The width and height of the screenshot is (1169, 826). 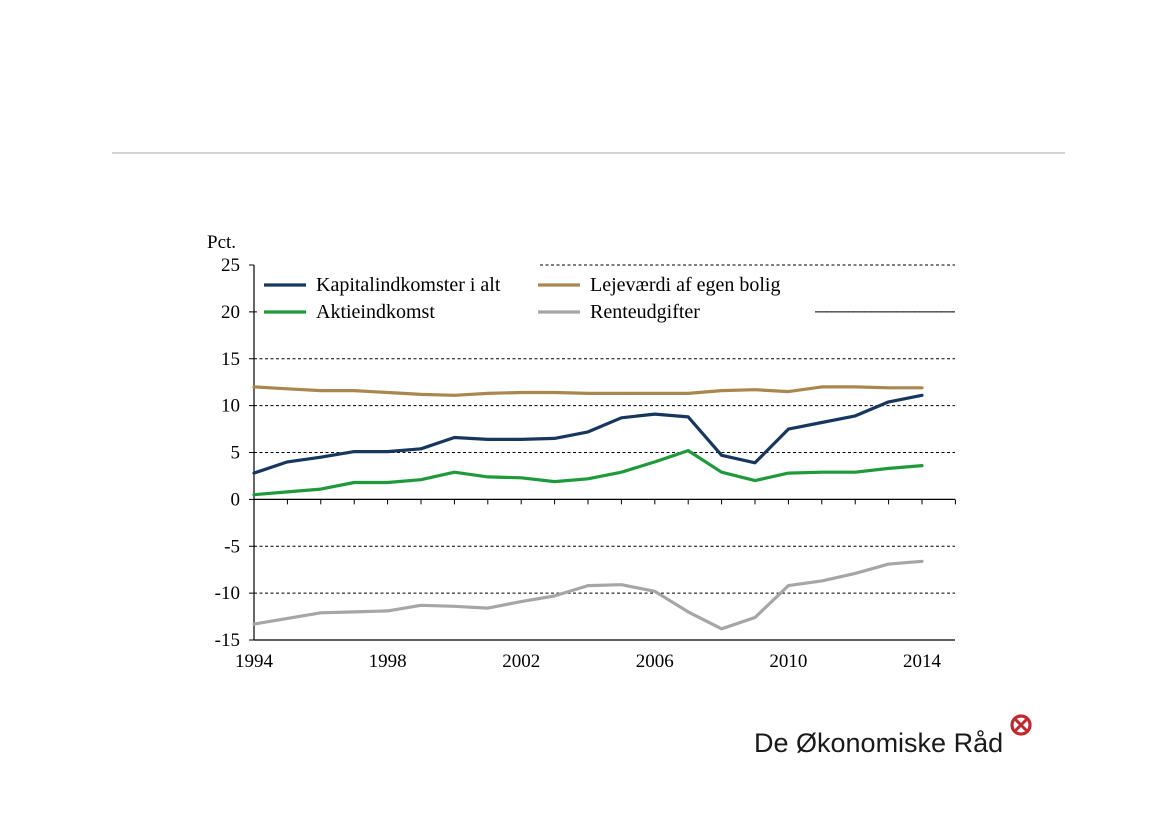 I want to click on x-tick-label: 2014, so click(x=922, y=661).